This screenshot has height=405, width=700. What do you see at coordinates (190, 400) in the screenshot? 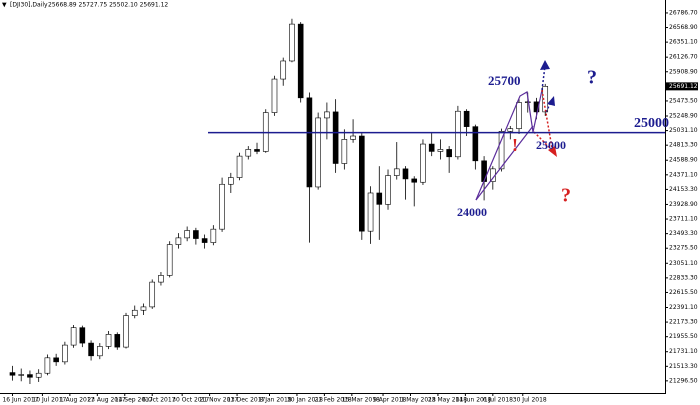
I see `x-tick-label: 30 Oct 2017` at bounding box center [190, 400].